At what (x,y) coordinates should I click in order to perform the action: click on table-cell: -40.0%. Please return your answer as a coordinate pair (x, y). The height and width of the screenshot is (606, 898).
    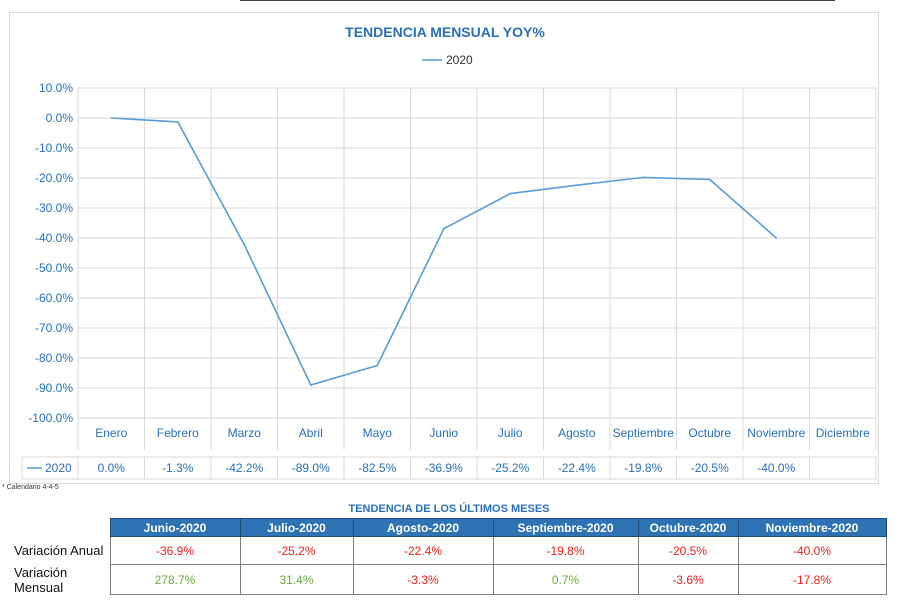
    Looking at the image, I should click on (812, 550).